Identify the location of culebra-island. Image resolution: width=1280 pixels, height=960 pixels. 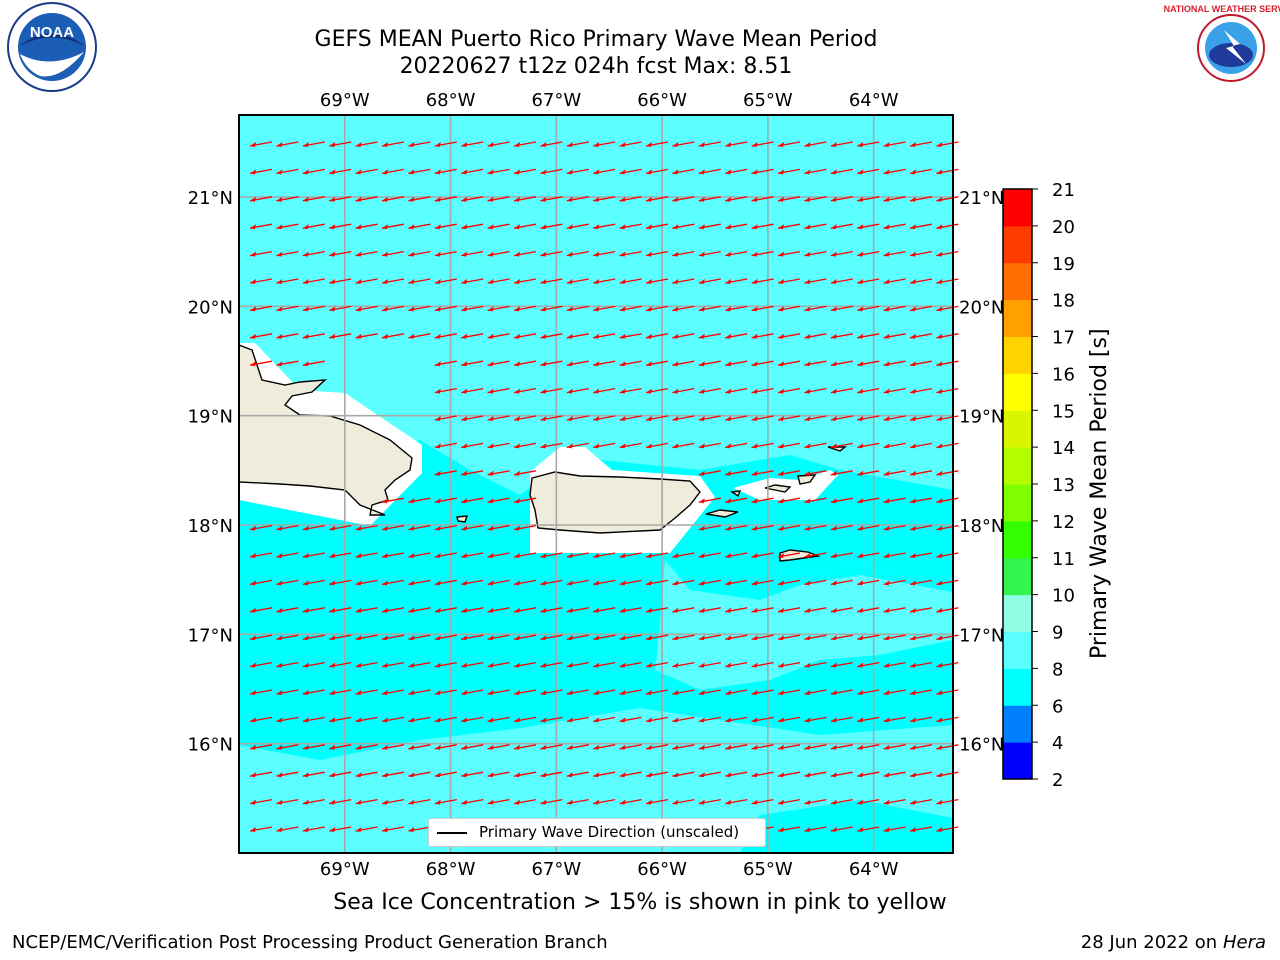
(736, 494).